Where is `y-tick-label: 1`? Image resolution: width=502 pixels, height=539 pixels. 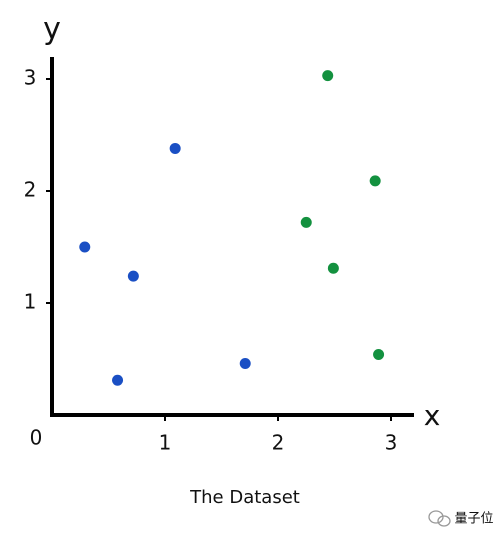
y-tick-label: 1 is located at coordinates (30, 302).